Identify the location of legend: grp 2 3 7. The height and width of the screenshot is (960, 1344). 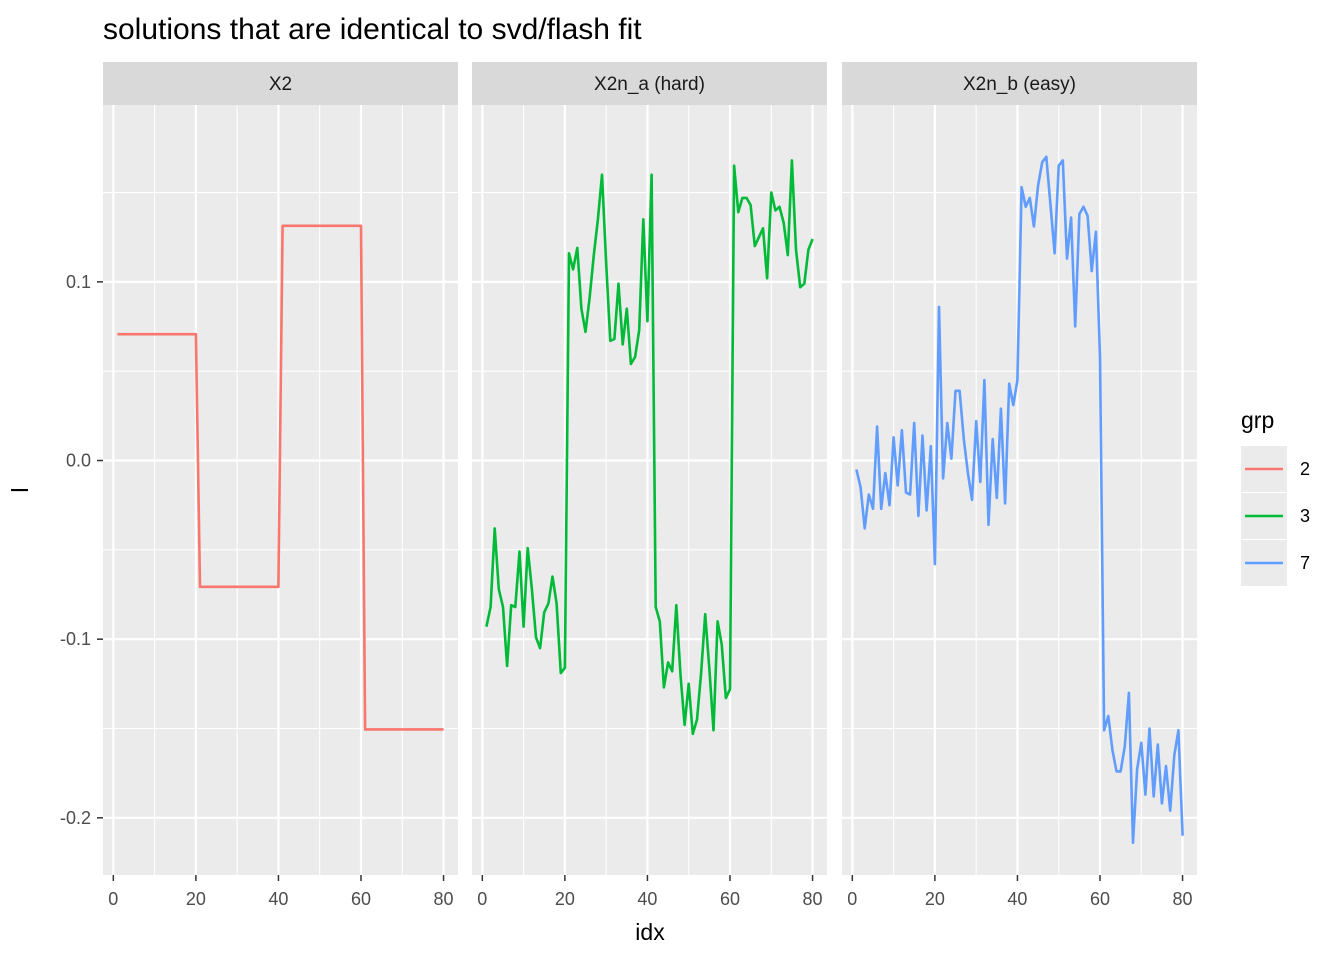
(1275, 496).